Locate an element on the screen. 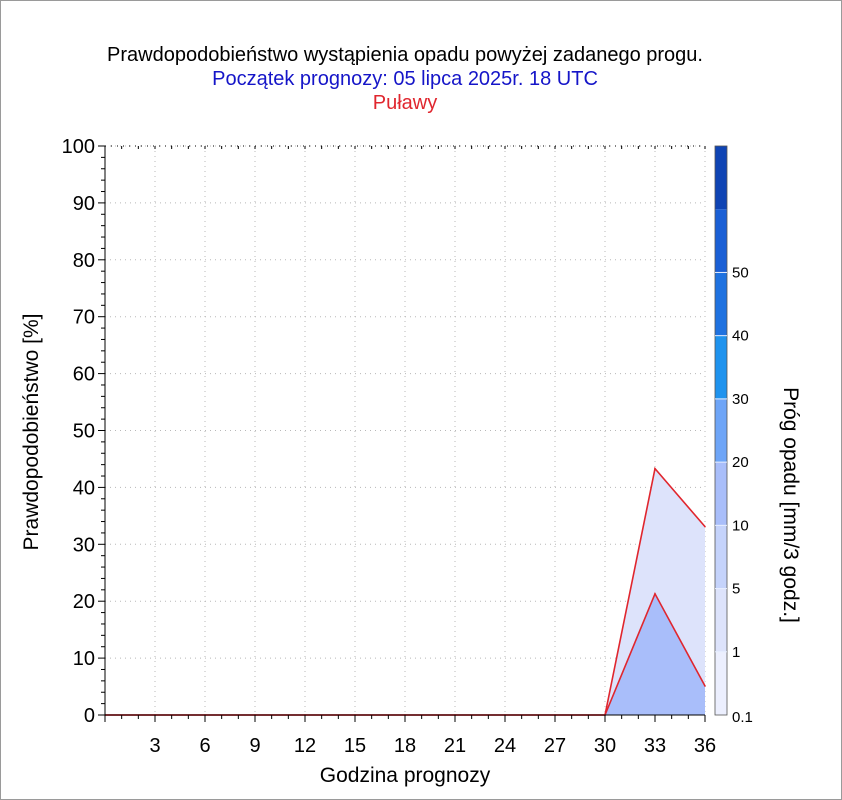  y-tick-label: 50 is located at coordinates (84, 432).